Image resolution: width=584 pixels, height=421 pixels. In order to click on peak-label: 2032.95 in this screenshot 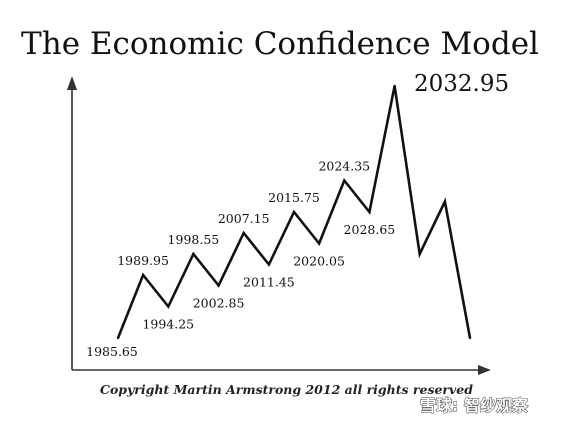, I will do `click(461, 84)`.